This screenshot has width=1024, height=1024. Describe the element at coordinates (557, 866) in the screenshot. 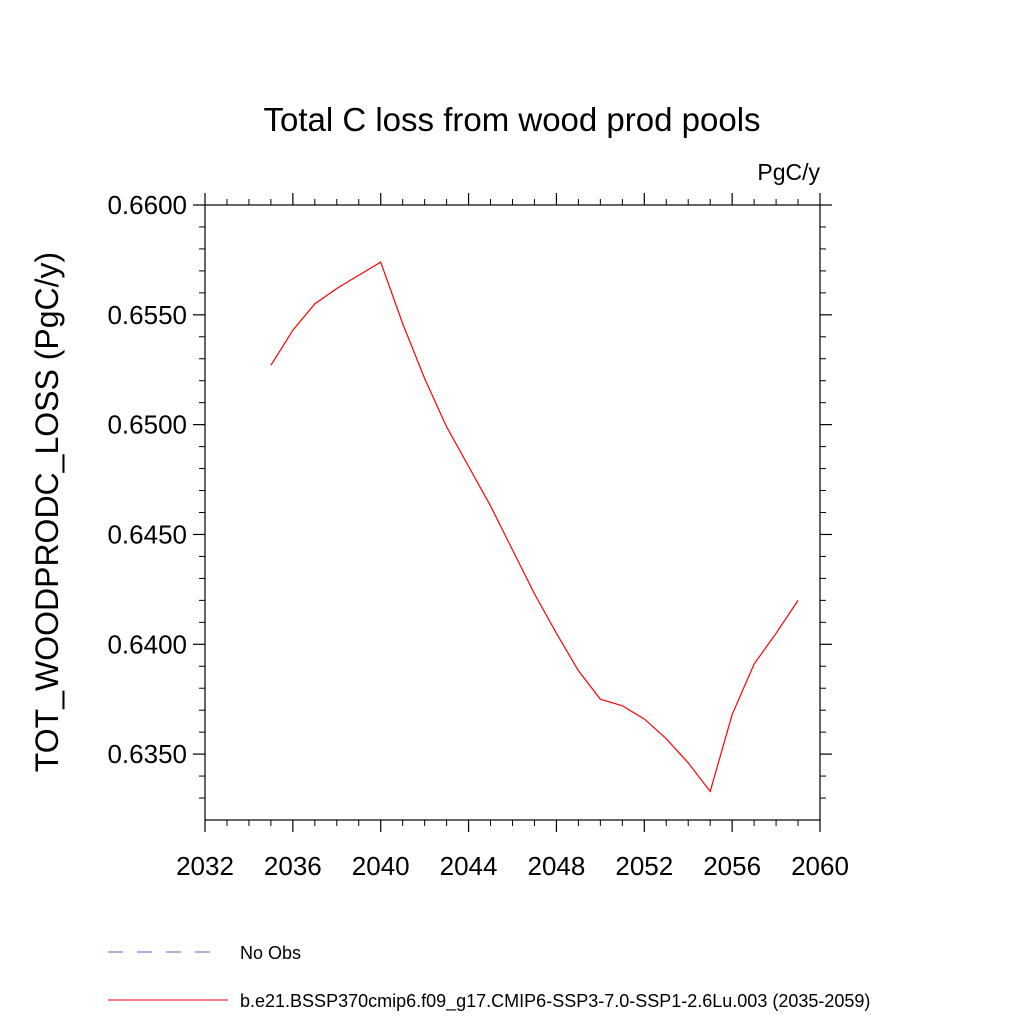

I see `x-tick-label: 2048` at that location.